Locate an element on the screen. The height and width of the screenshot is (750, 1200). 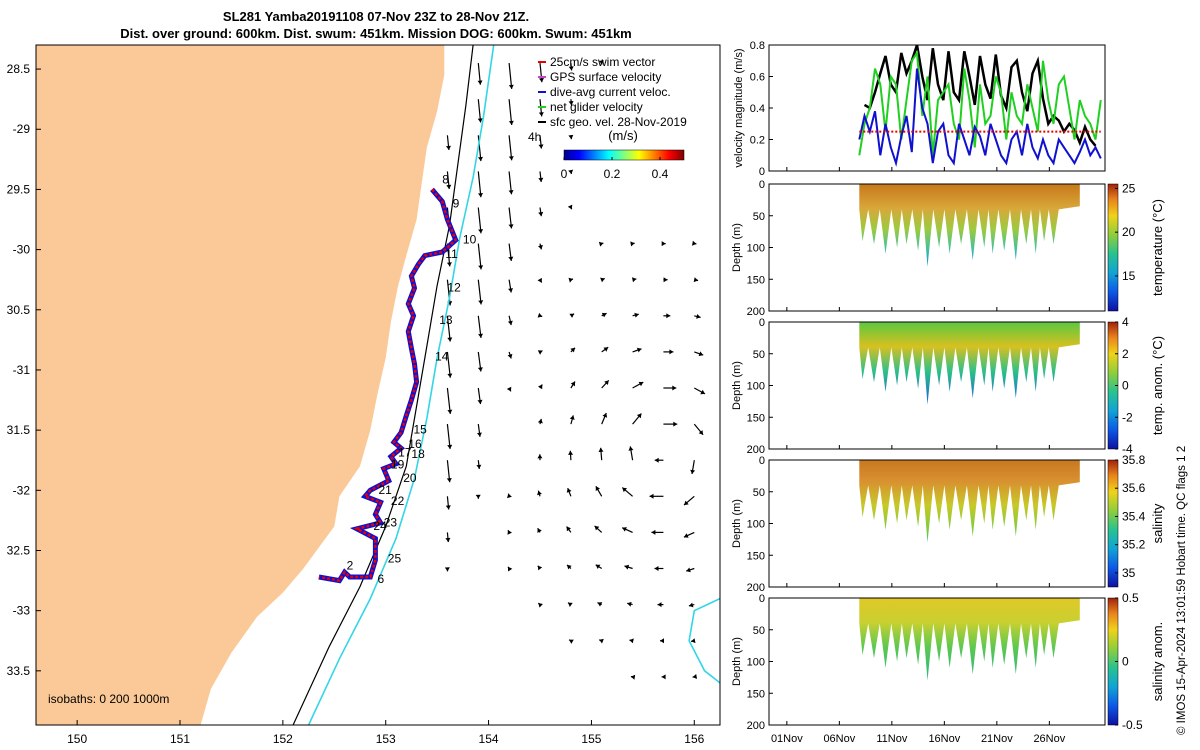
time-tick-label: 26Nov is located at coordinates (1049, 739).